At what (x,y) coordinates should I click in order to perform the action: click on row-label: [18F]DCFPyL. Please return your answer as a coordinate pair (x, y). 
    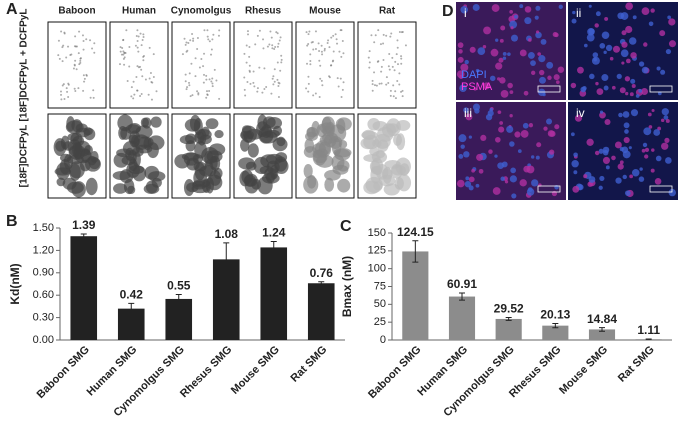
    Looking at the image, I should click on (24, 156).